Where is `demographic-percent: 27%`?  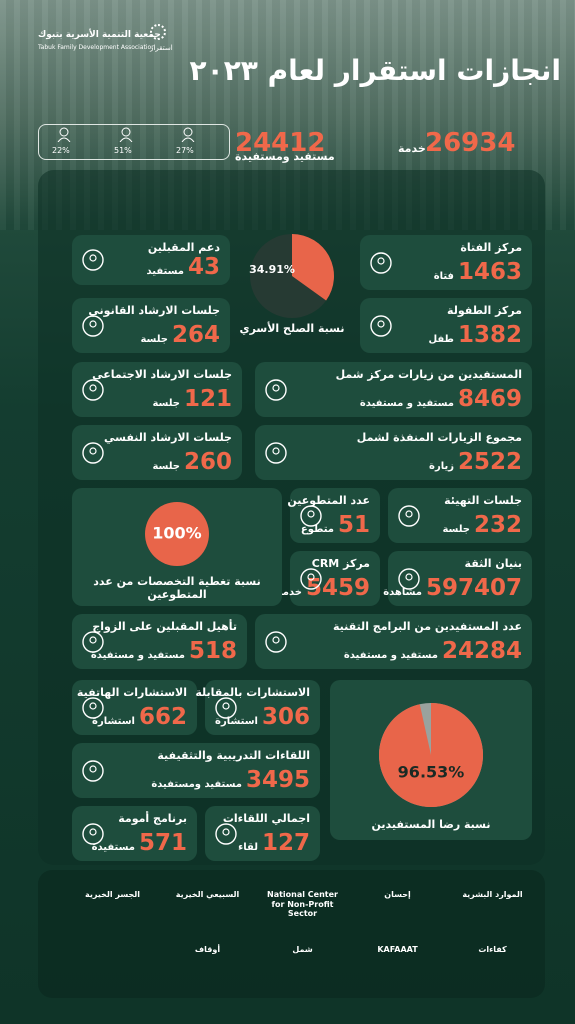 demographic-percent: 27% is located at coordinates (185, 150).